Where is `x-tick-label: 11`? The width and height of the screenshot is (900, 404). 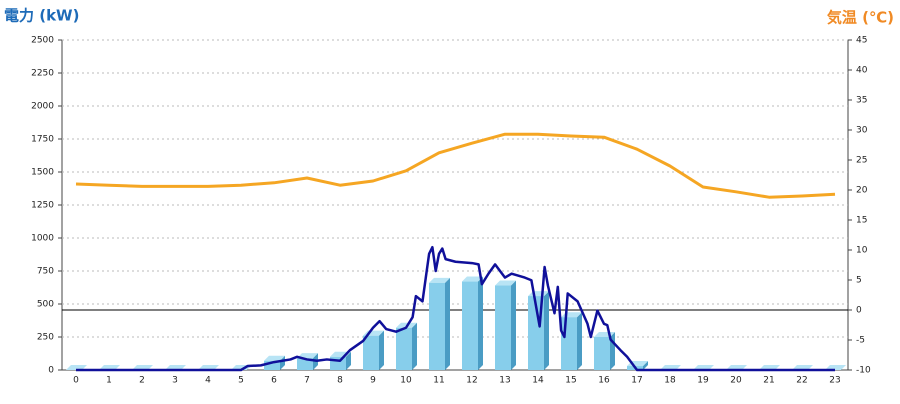 x-tick-label: 11 is located at coordinates (438, 381).